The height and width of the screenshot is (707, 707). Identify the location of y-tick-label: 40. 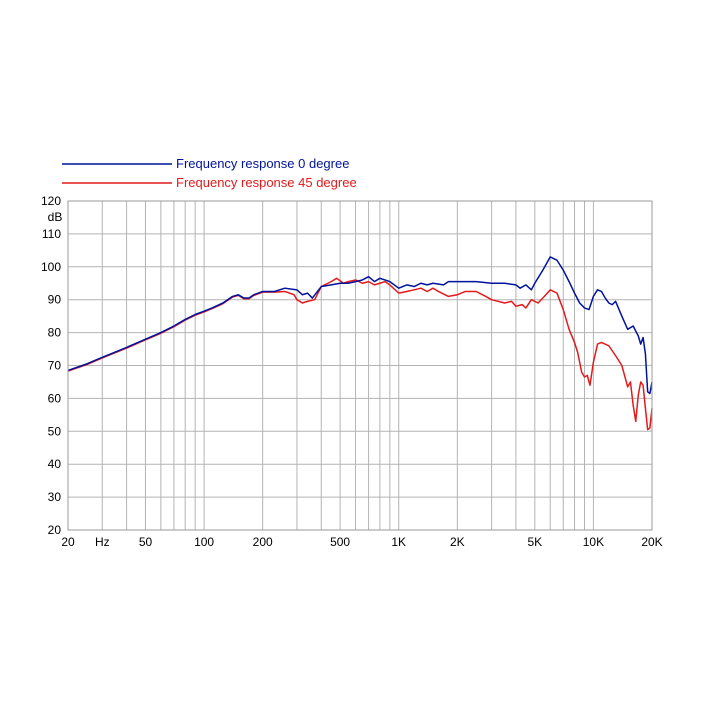
(55, 464).